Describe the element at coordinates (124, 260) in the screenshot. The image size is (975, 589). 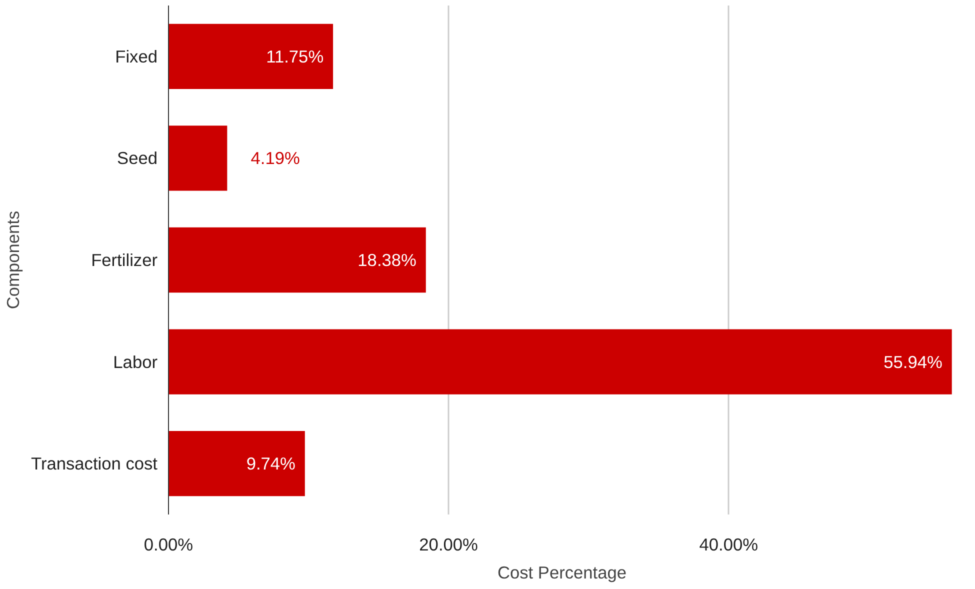
I see `y-tick-label: Fertilizer` at that location.